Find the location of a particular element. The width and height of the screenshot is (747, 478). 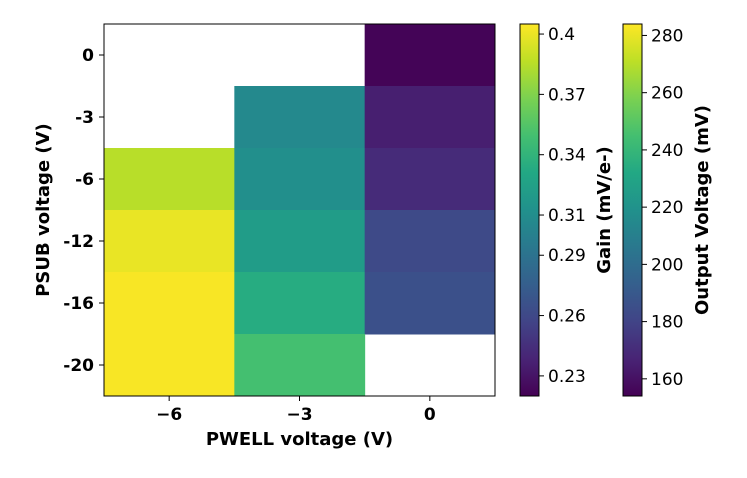

y-tick-label: -6 is located at coordinates (84, 180).